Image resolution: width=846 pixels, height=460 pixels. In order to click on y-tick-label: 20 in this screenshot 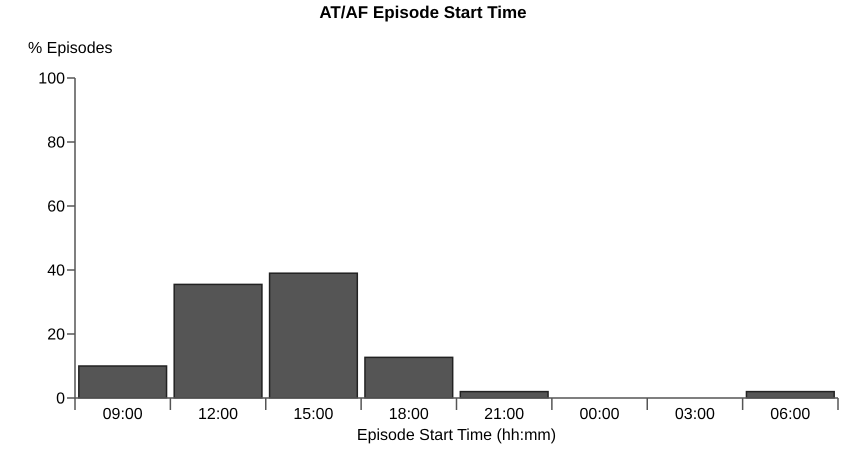, I will do `click(56, 335)`.